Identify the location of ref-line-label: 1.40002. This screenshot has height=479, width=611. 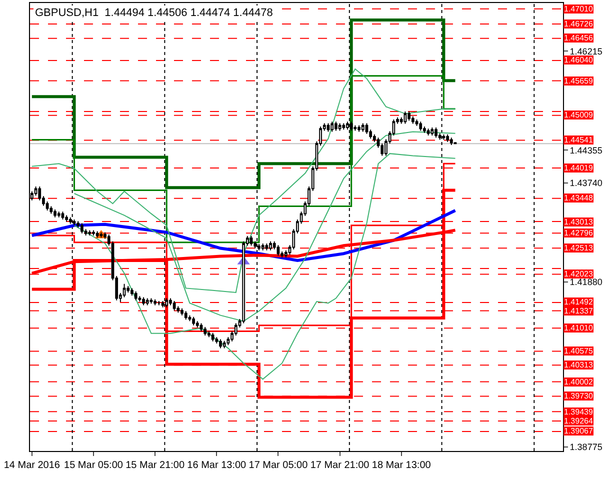
(579, 382).